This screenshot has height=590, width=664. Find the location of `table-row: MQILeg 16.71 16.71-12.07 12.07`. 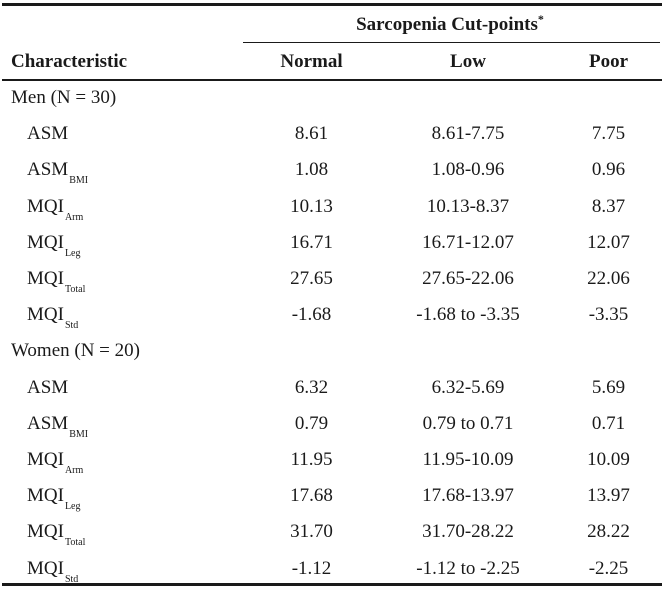

table-row: MQILeg 16.71 16.71-12.07 12.07 is located at coordinates (332, 243).